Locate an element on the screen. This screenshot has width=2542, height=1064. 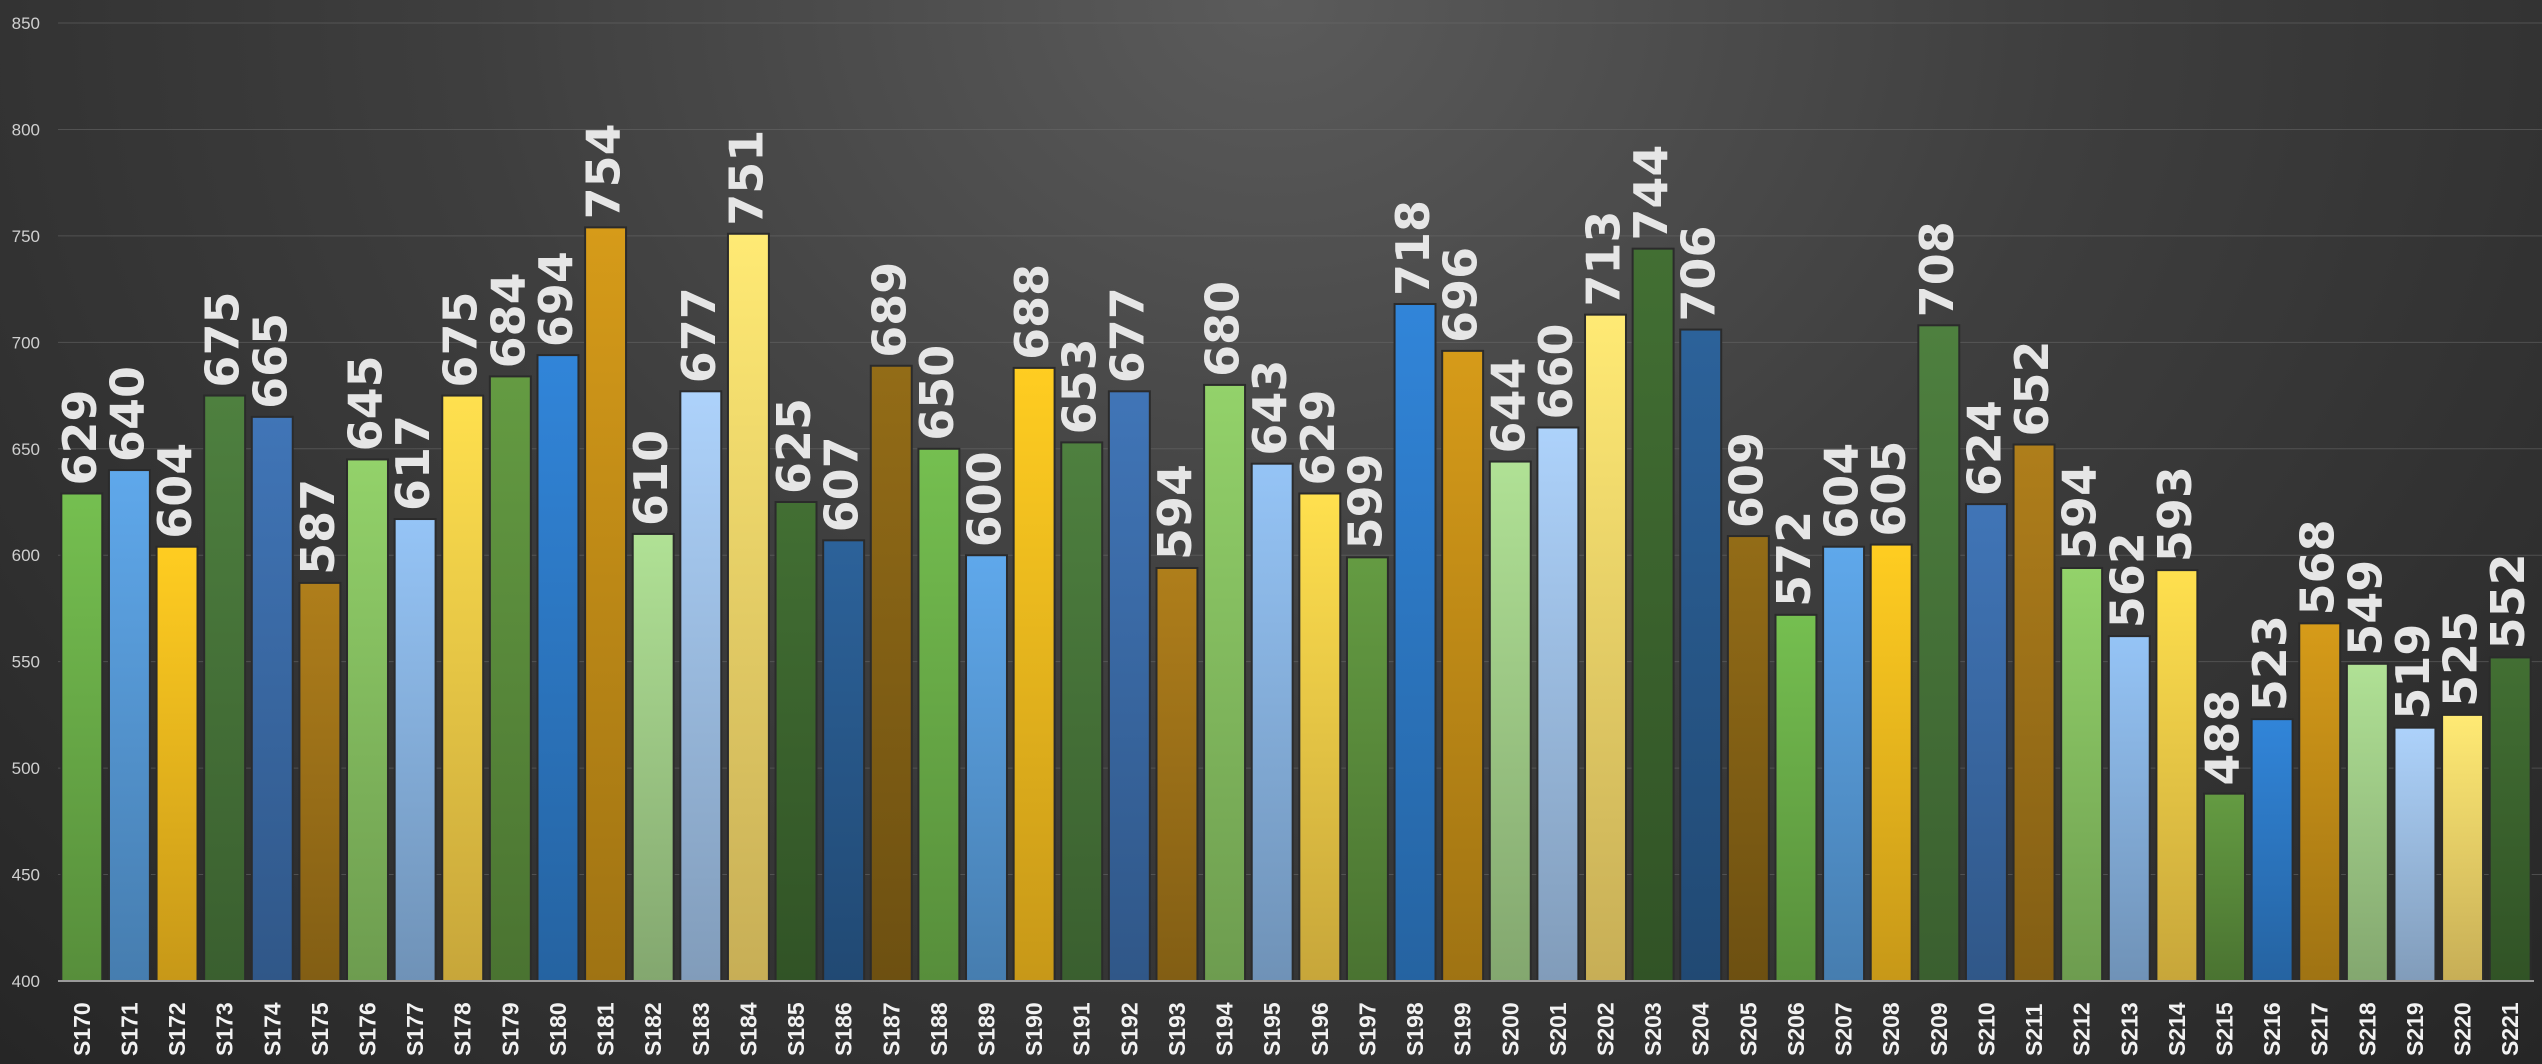
x-tick-label-s172: S172 is located at coordinates (177, 1029).